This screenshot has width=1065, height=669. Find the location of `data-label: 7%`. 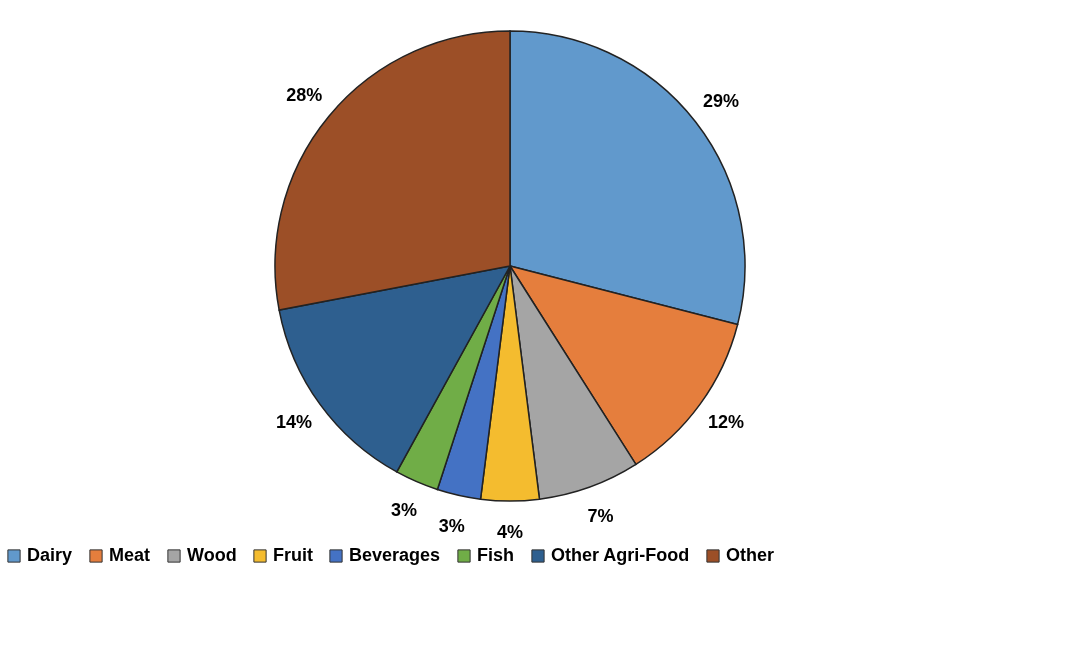

data-label: 7% is located at coordinates (600, 516).